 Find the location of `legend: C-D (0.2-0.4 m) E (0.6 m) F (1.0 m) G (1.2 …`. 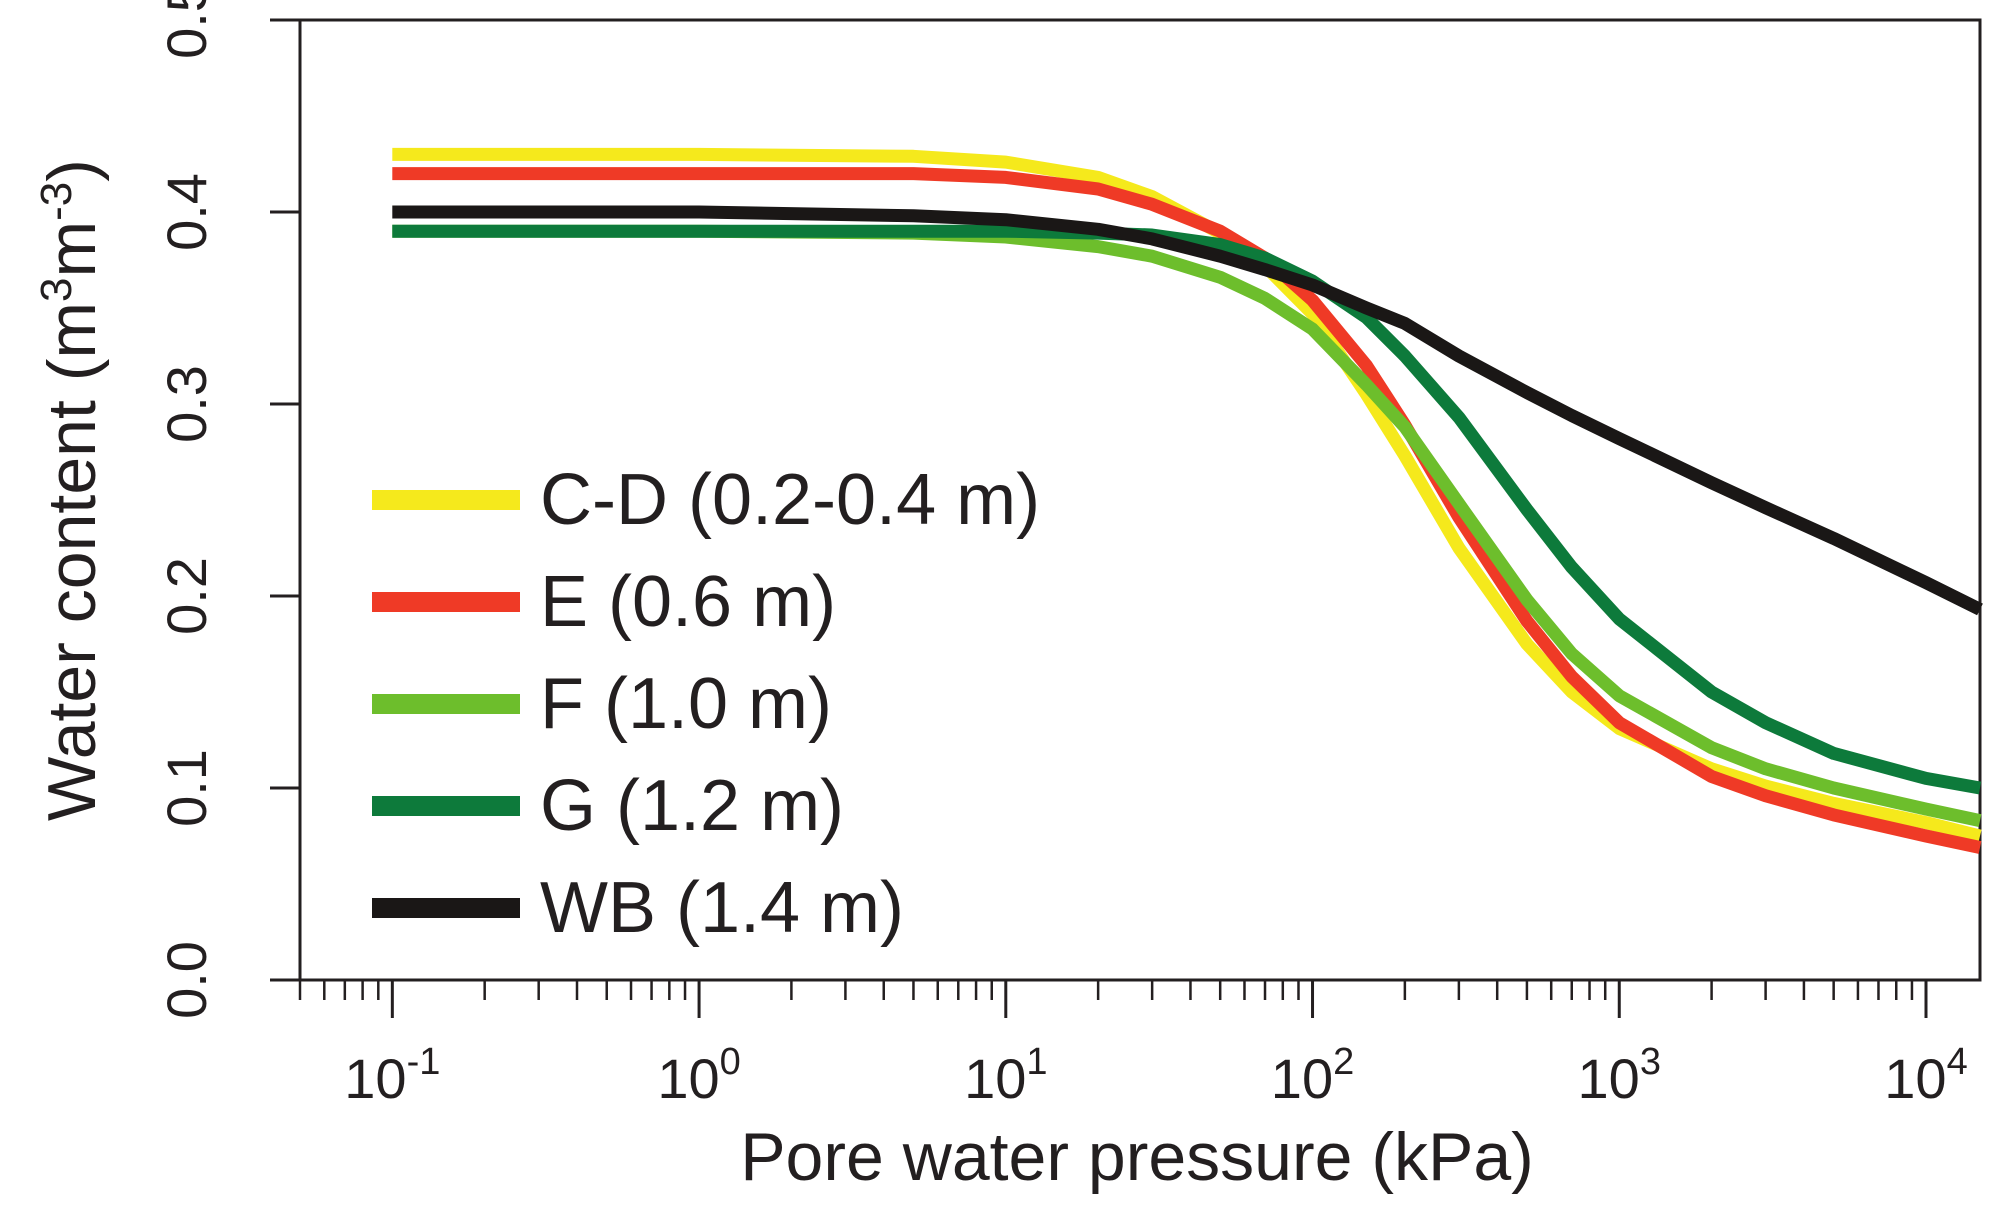

legend: C-D (0.2-0.4 m) E (0.6 m) F (1.0 m) G (1.2 … is located at coordinates (706, 704).